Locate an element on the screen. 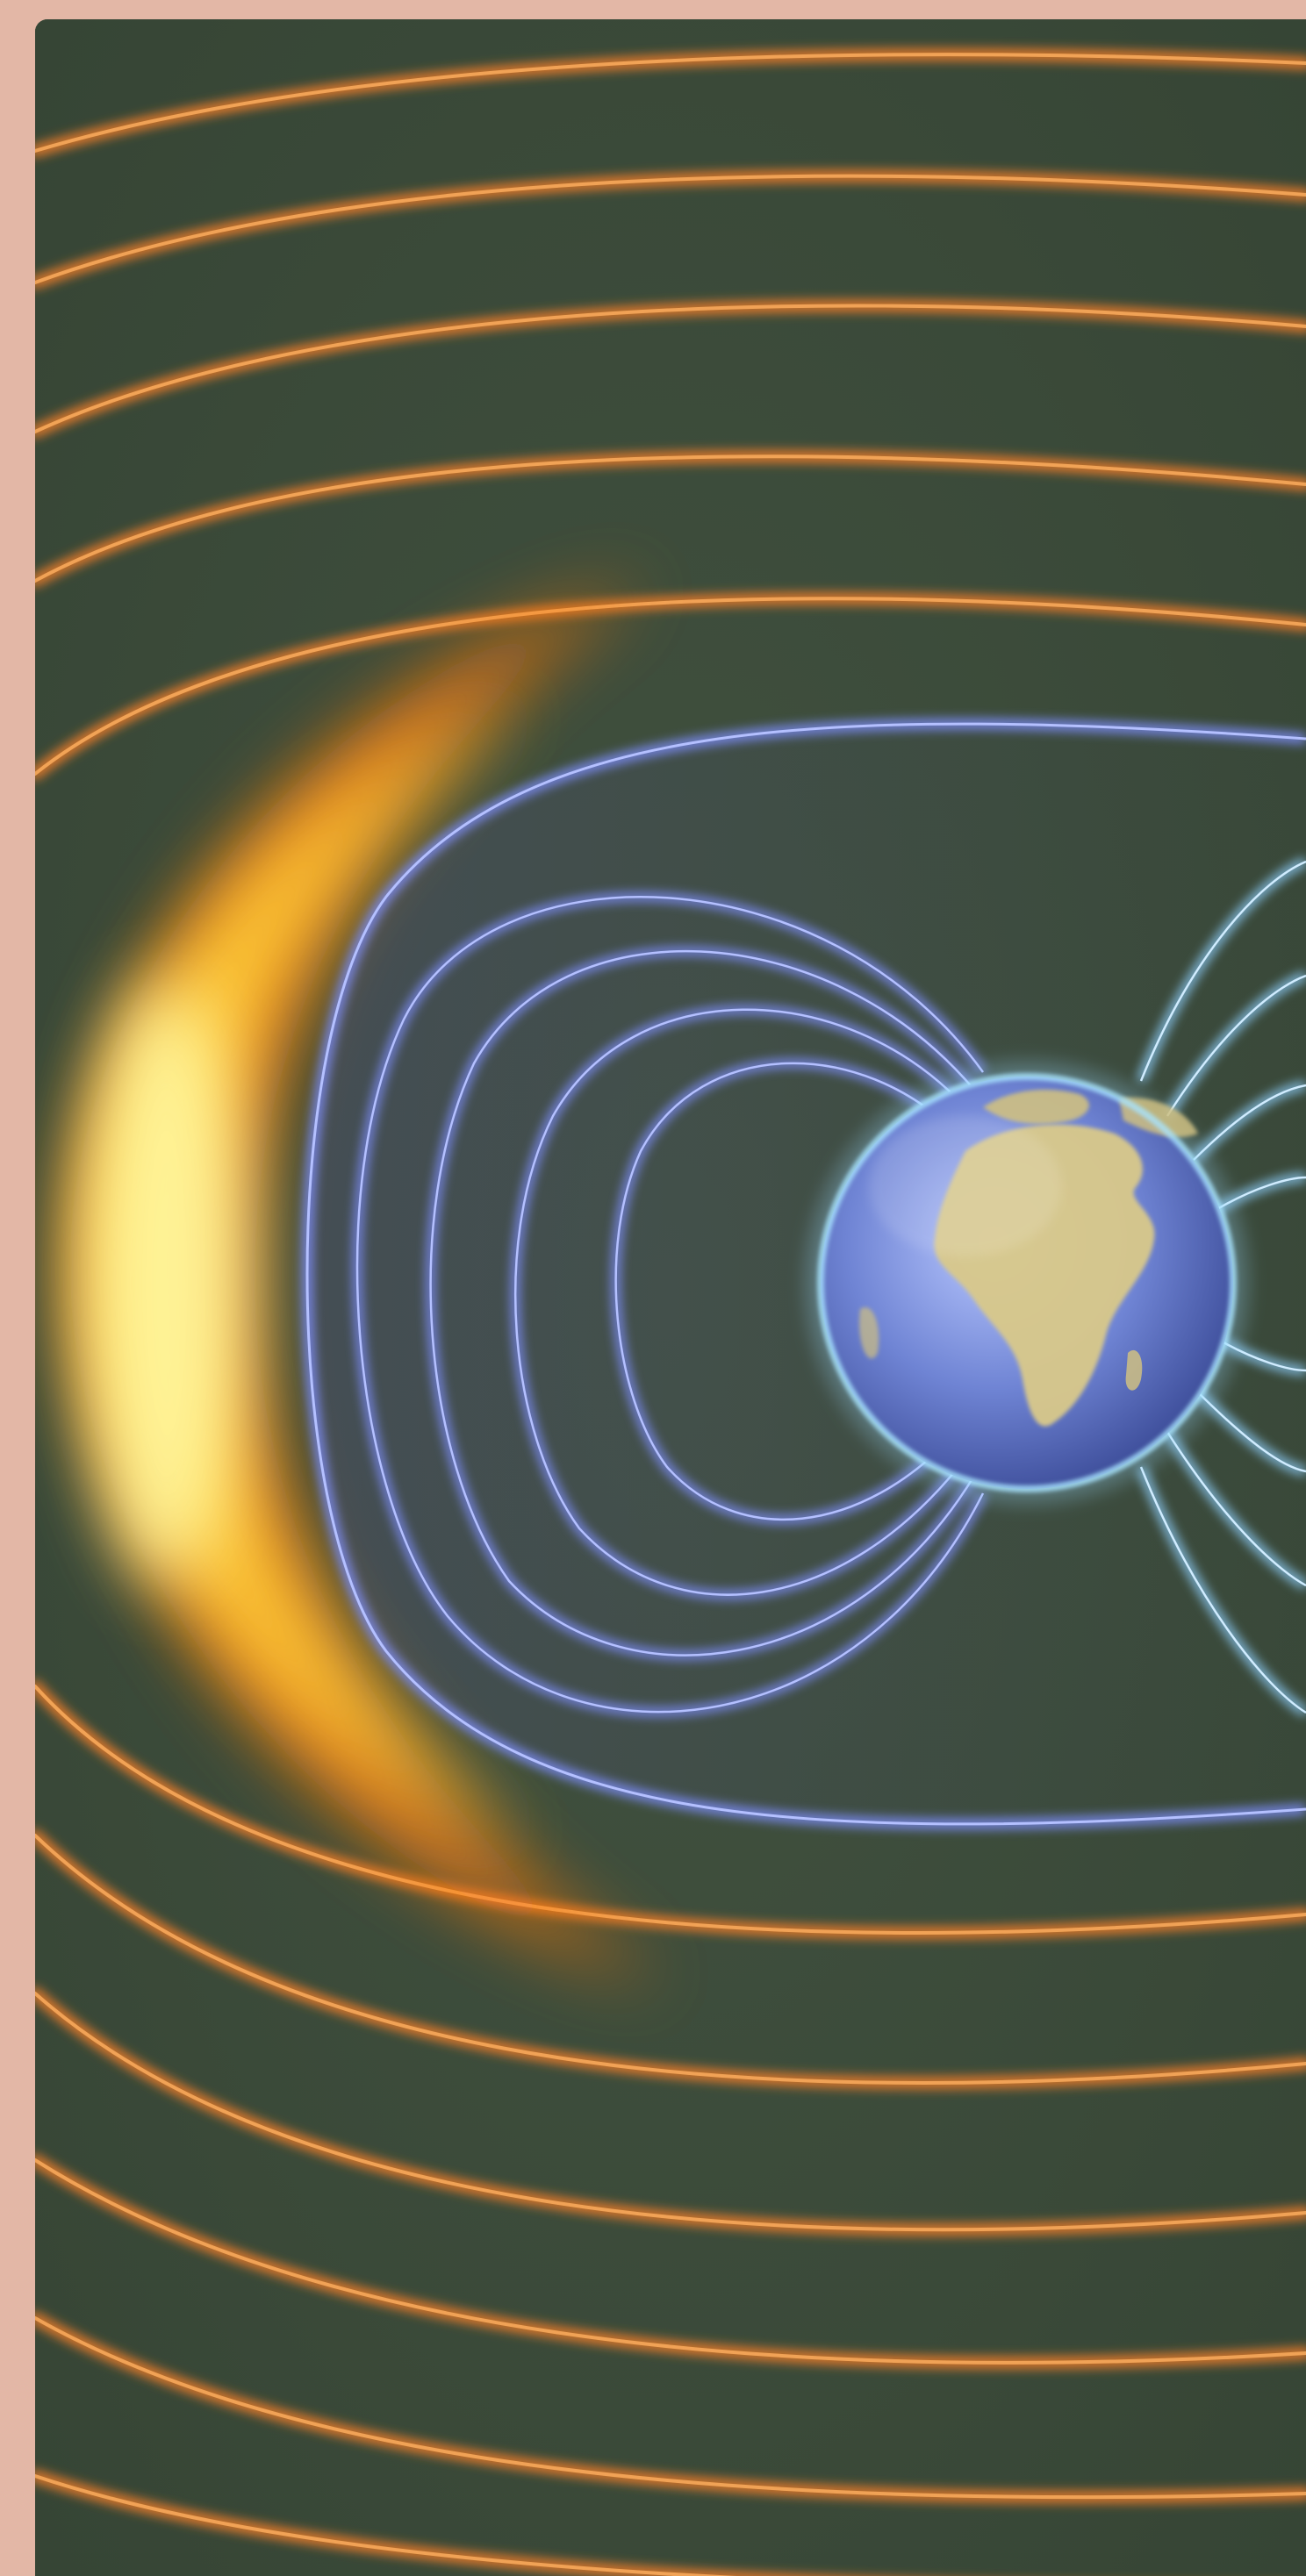 Image resolution: width=1306 pixels, height=2576 pixels. earth is located at coordinates (1026, 1282).